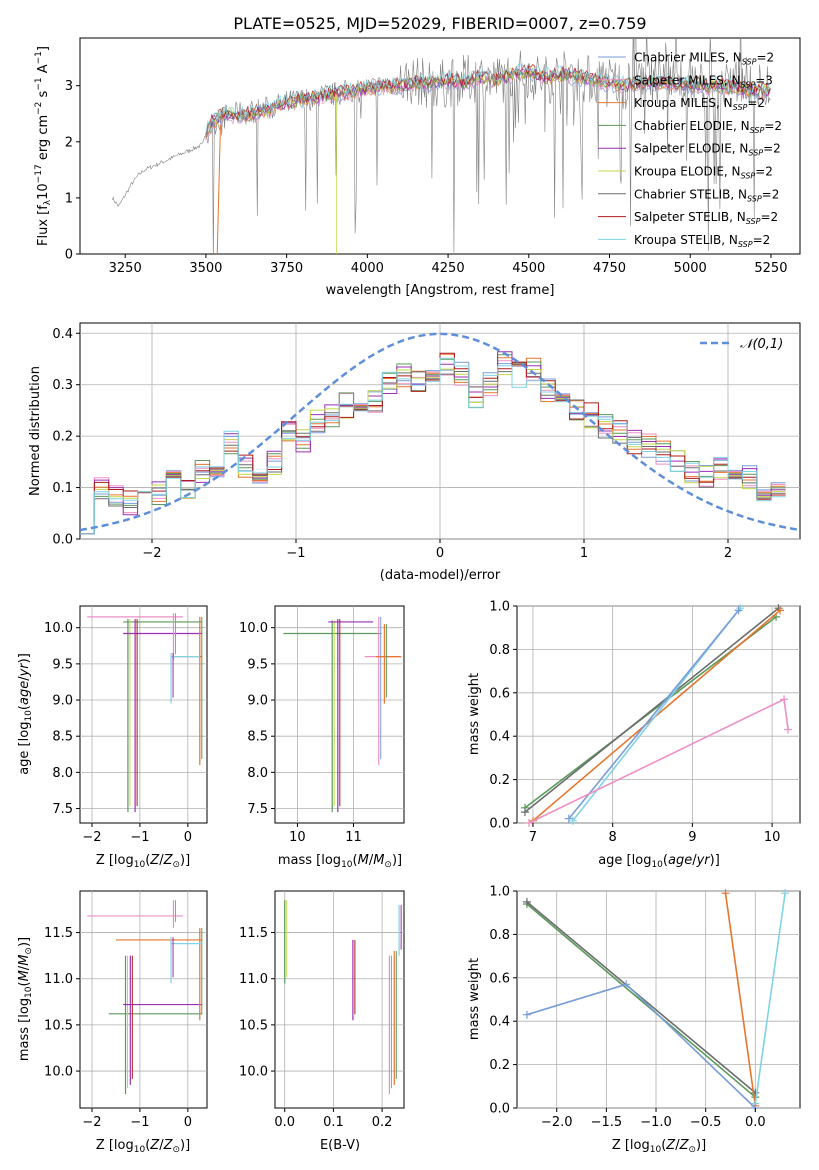 The height and width of the screenshot is (1170, 819). What do you see at coordinates (205, 268) in the screenshot?
I see `x-tick-label: 3500` at bounding box center [205, 268].